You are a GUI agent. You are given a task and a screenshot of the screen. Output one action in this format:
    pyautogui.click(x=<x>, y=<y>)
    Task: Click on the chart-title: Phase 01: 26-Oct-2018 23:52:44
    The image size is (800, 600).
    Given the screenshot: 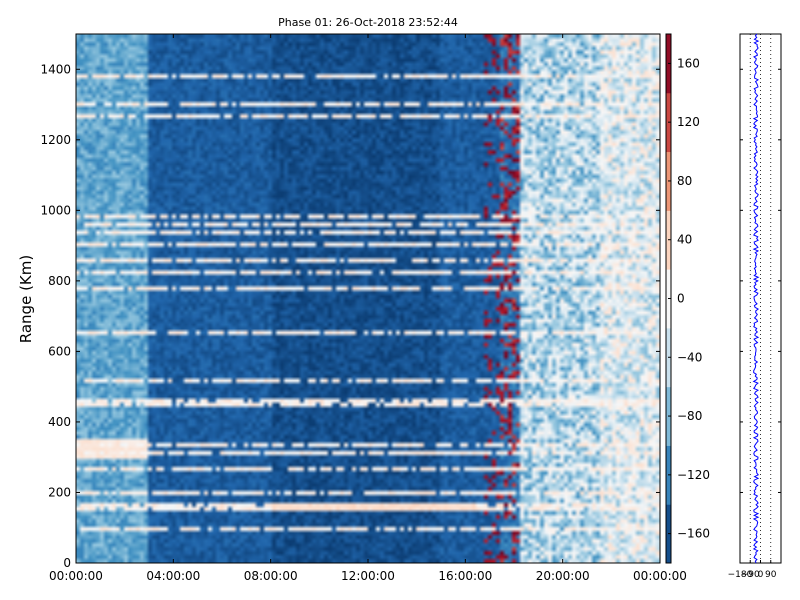 What is the action you would take?
    pyautogui.click(x=368, y=22)
    